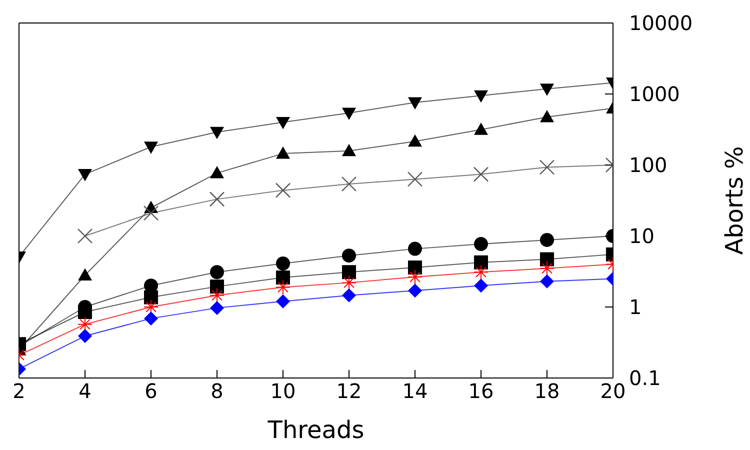 The height and width of the screenshot is (450, 750). What do you see at coordinates (283, 391) in the screenshot?
I see `x-tick-label: 10` at bounding box center [283, 391].